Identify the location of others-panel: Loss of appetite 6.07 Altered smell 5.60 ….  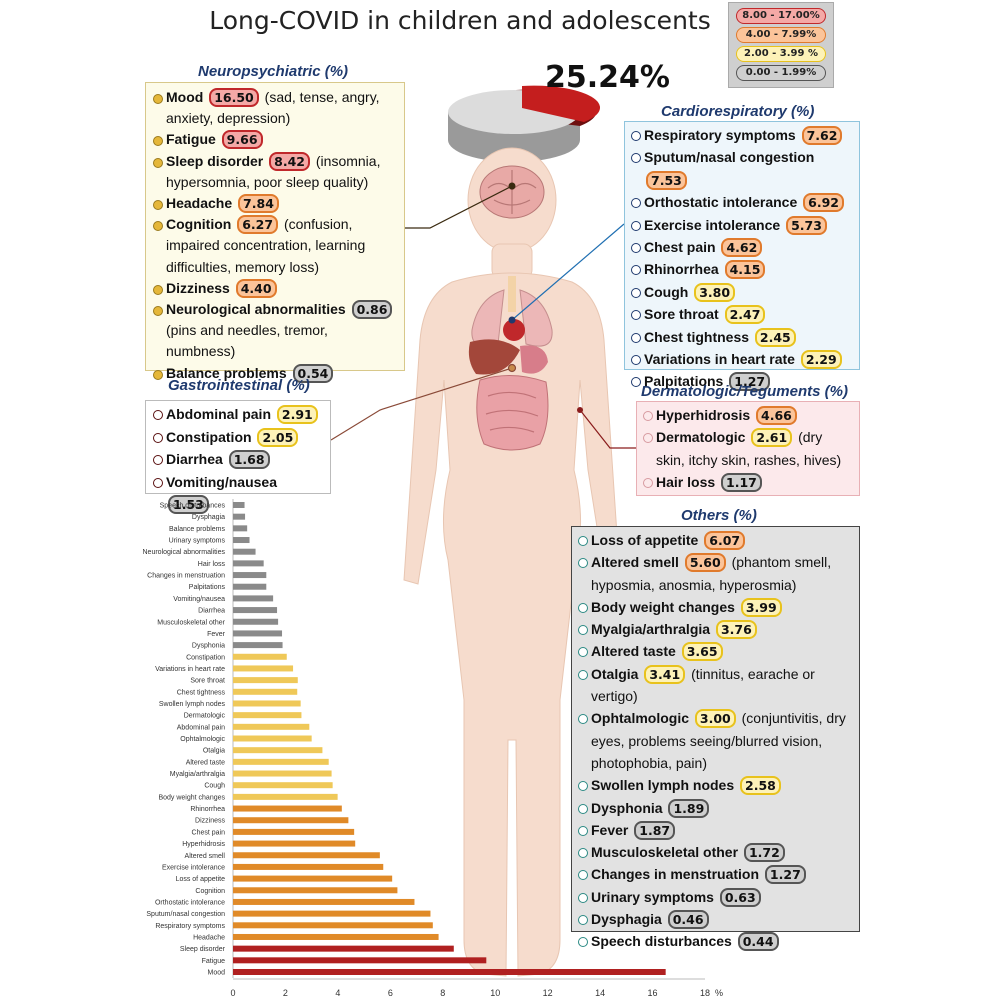
(715, 739).